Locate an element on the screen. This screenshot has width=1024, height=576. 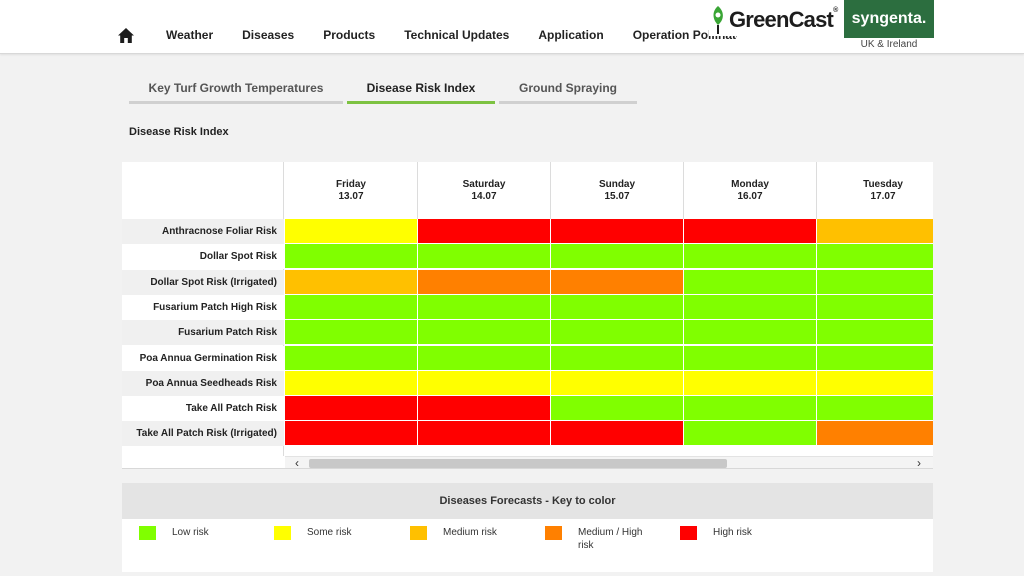
syngenta-logo: syngenta. is located at coordinates (889, 19).